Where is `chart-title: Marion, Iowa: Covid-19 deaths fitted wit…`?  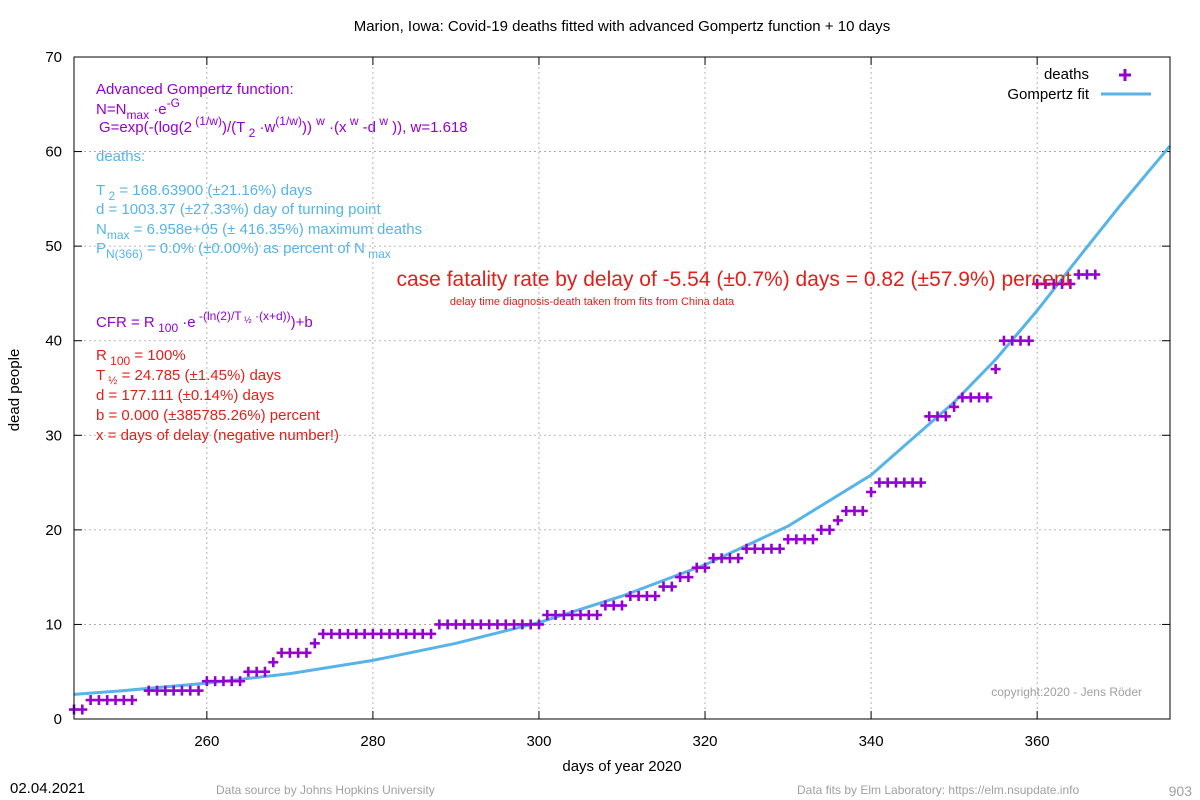 chart-title: Marion, Iowa: Covid-19 deaths fitted wit… is located at coordinates (622, 26).